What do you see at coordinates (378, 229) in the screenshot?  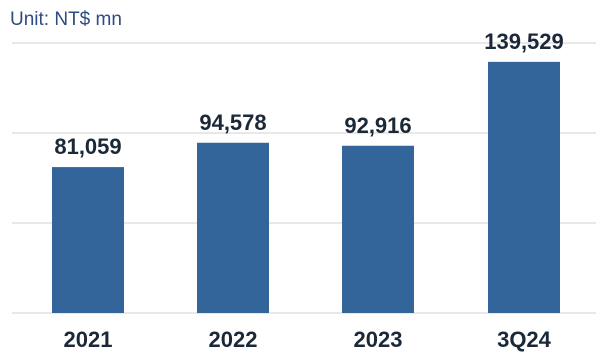 I see `bar-2023` at bounding box center [378, 229].